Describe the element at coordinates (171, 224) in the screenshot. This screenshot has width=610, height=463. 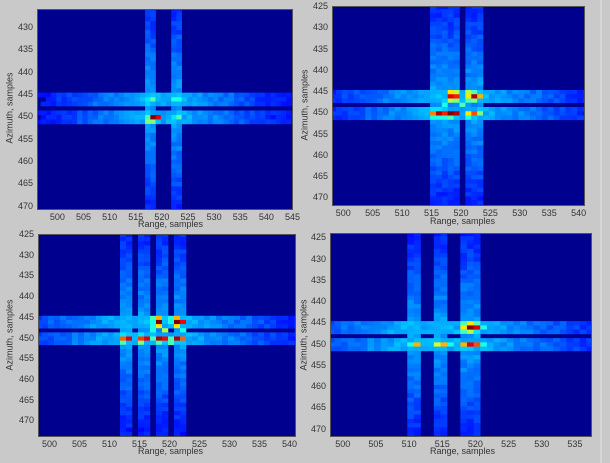
I see `x-axis-label-0: Range, samples` at that location.